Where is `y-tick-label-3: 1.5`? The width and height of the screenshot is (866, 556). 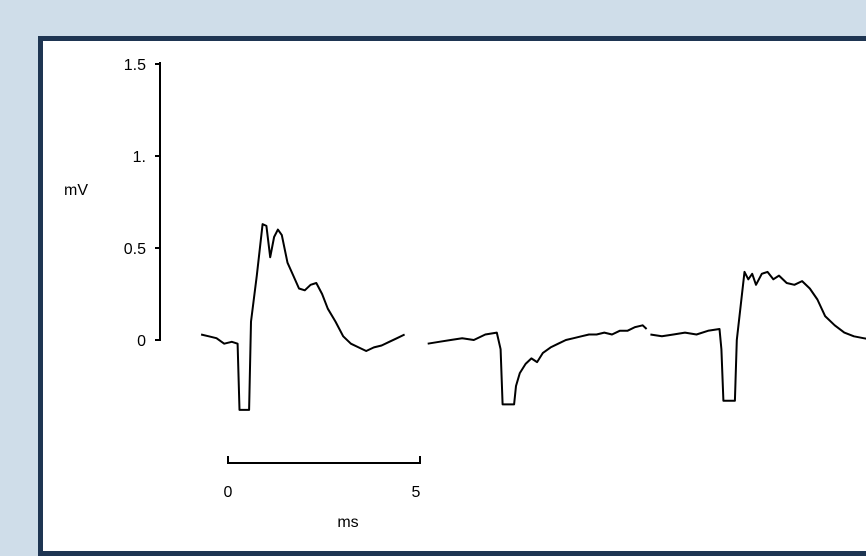
y-tick-label-3: 1.5 is located at coordinates (135, 65).